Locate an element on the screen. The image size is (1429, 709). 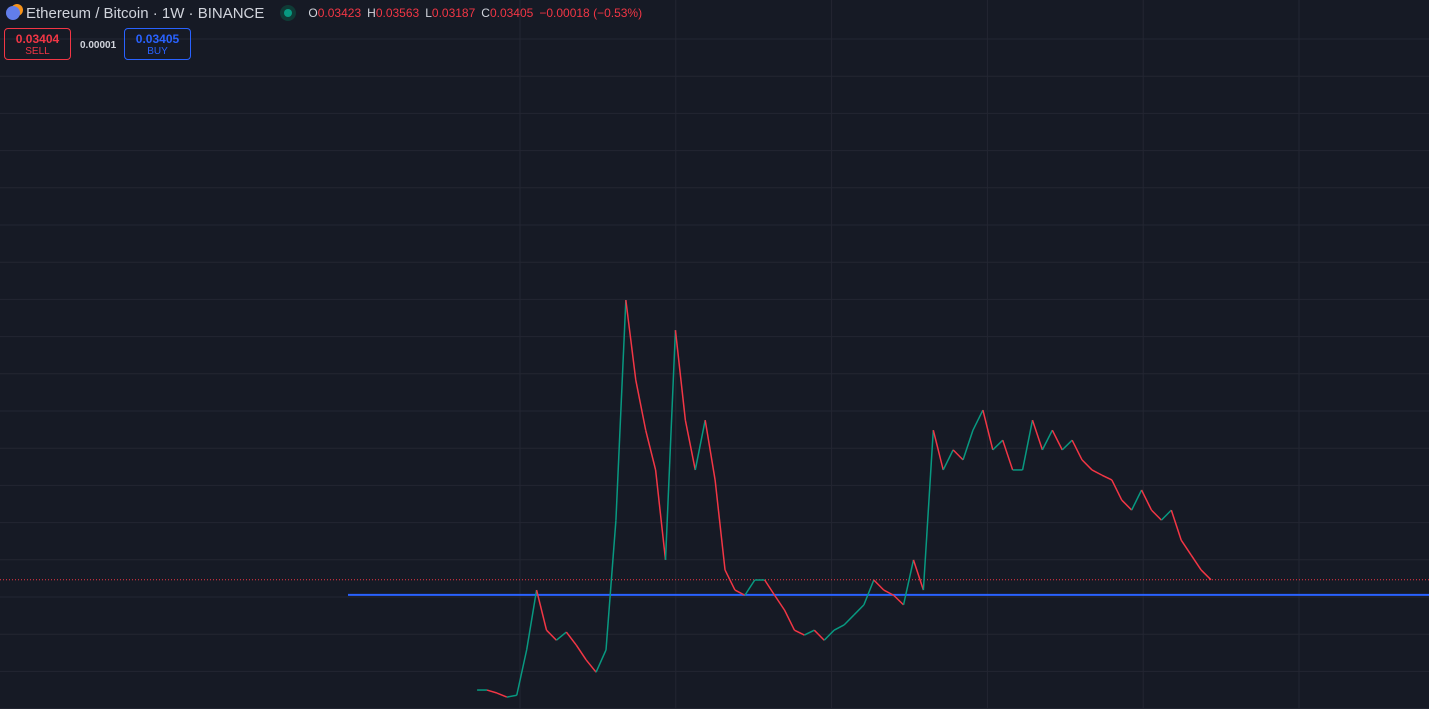
ohlc-label: L is located at coordinates (428, 13).